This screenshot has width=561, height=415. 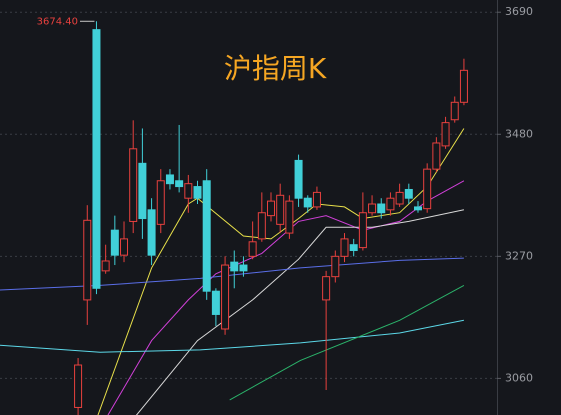 What do you see at coordinates (519, 377) in the screenshot?
I see `y-tick-label: 3060` at bounding box center [519, 377].